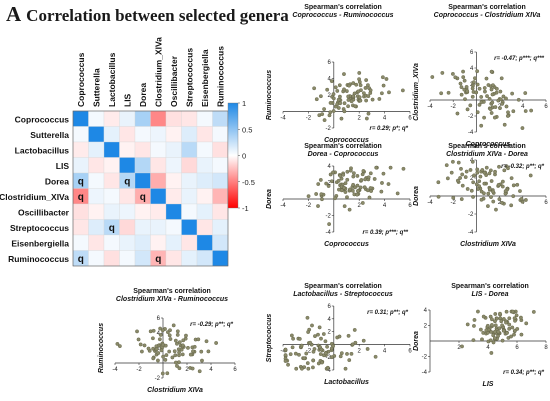 The image size is (550, 401). What do you see at coordinates (309, 206) in the screenshot?
I see `x-tick-label: -2` at bounding box center [309, 206].